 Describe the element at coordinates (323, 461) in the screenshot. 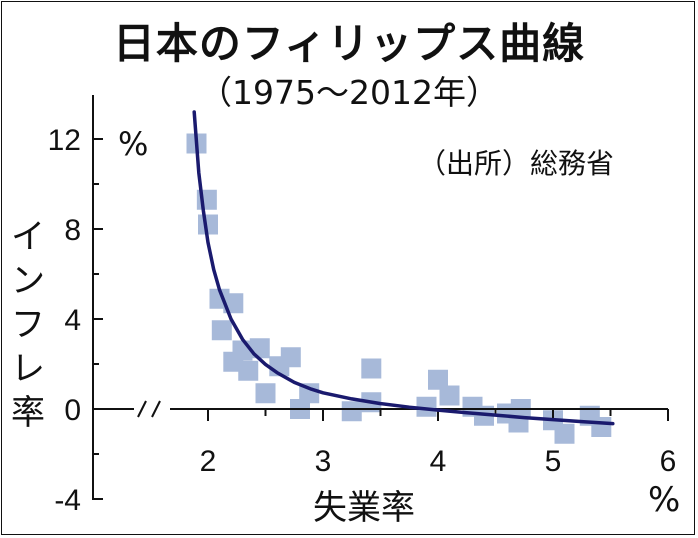

I see `x-tick-label: 3` at that location.